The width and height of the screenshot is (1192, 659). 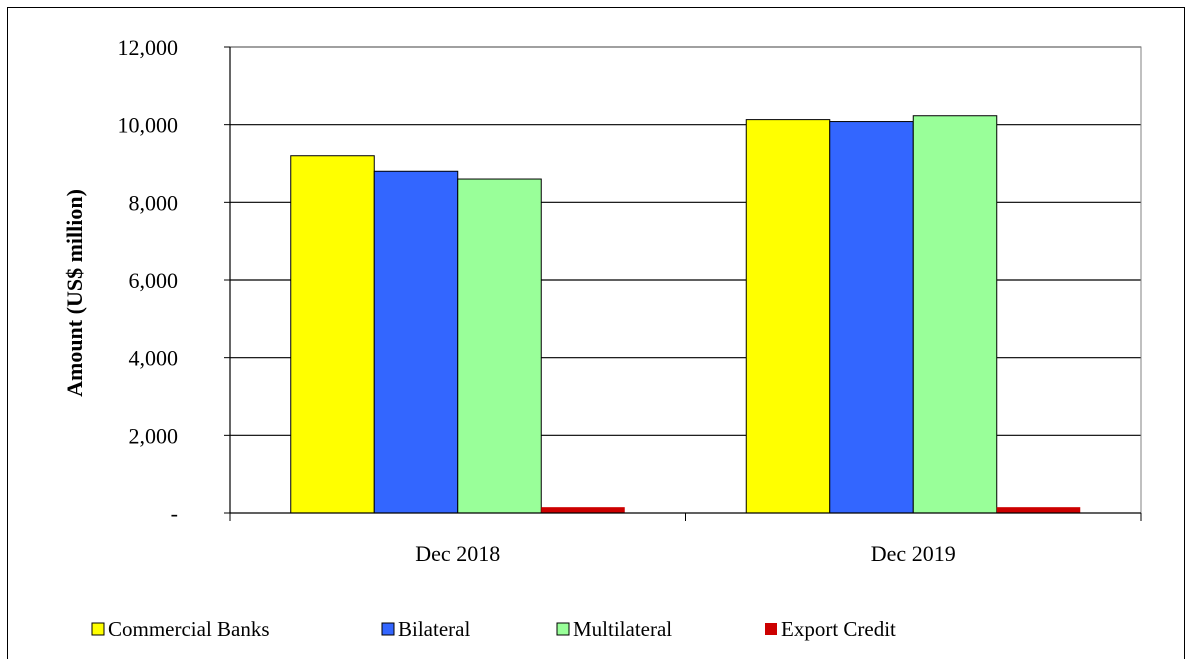 I want to click on legend-item-commercial-banks: Commercial Banks, so click(x=180, y=629).